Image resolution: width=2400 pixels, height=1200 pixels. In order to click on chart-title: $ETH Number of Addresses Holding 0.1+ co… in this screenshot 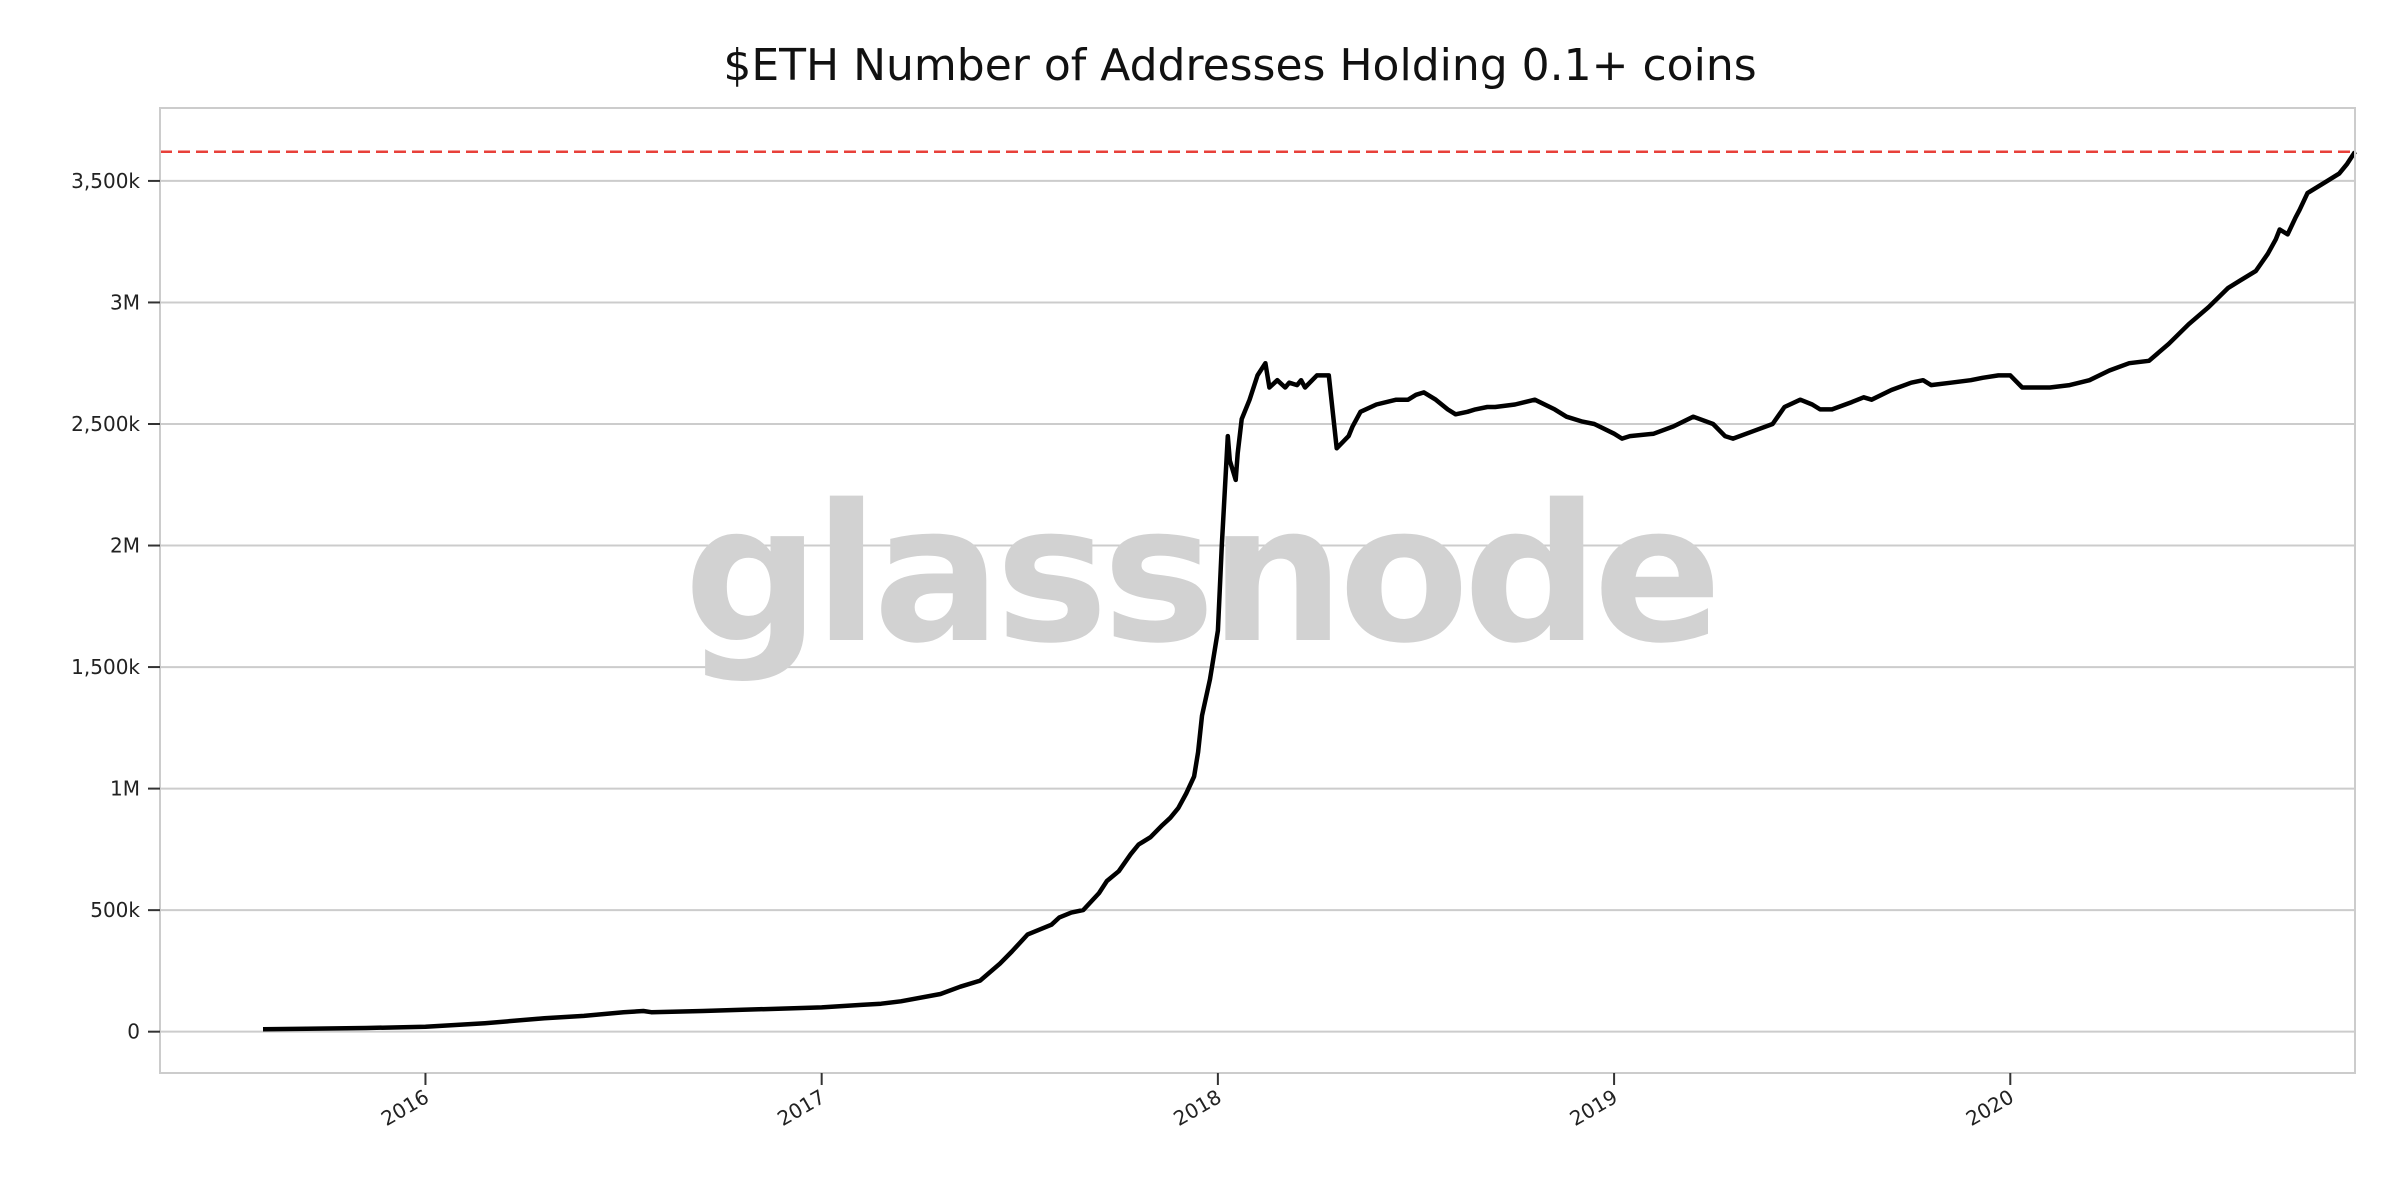, I will do `click(1239, 65)`.